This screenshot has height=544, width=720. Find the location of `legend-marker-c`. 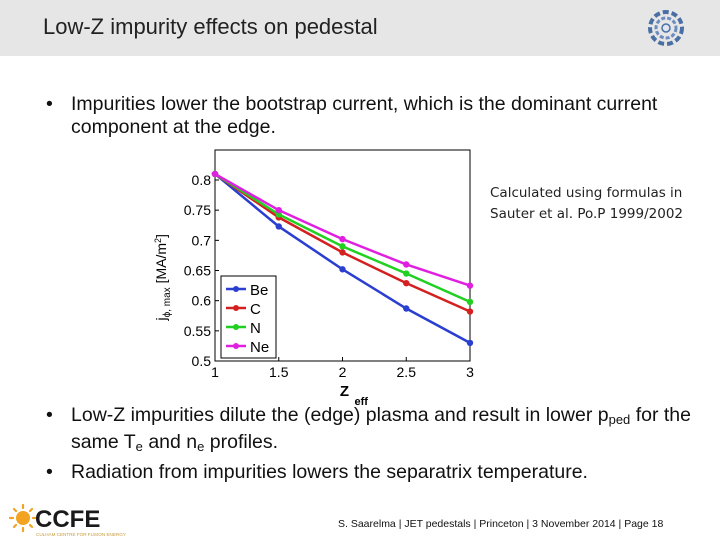

legend-marker-c is located at coordinates (236, 308).